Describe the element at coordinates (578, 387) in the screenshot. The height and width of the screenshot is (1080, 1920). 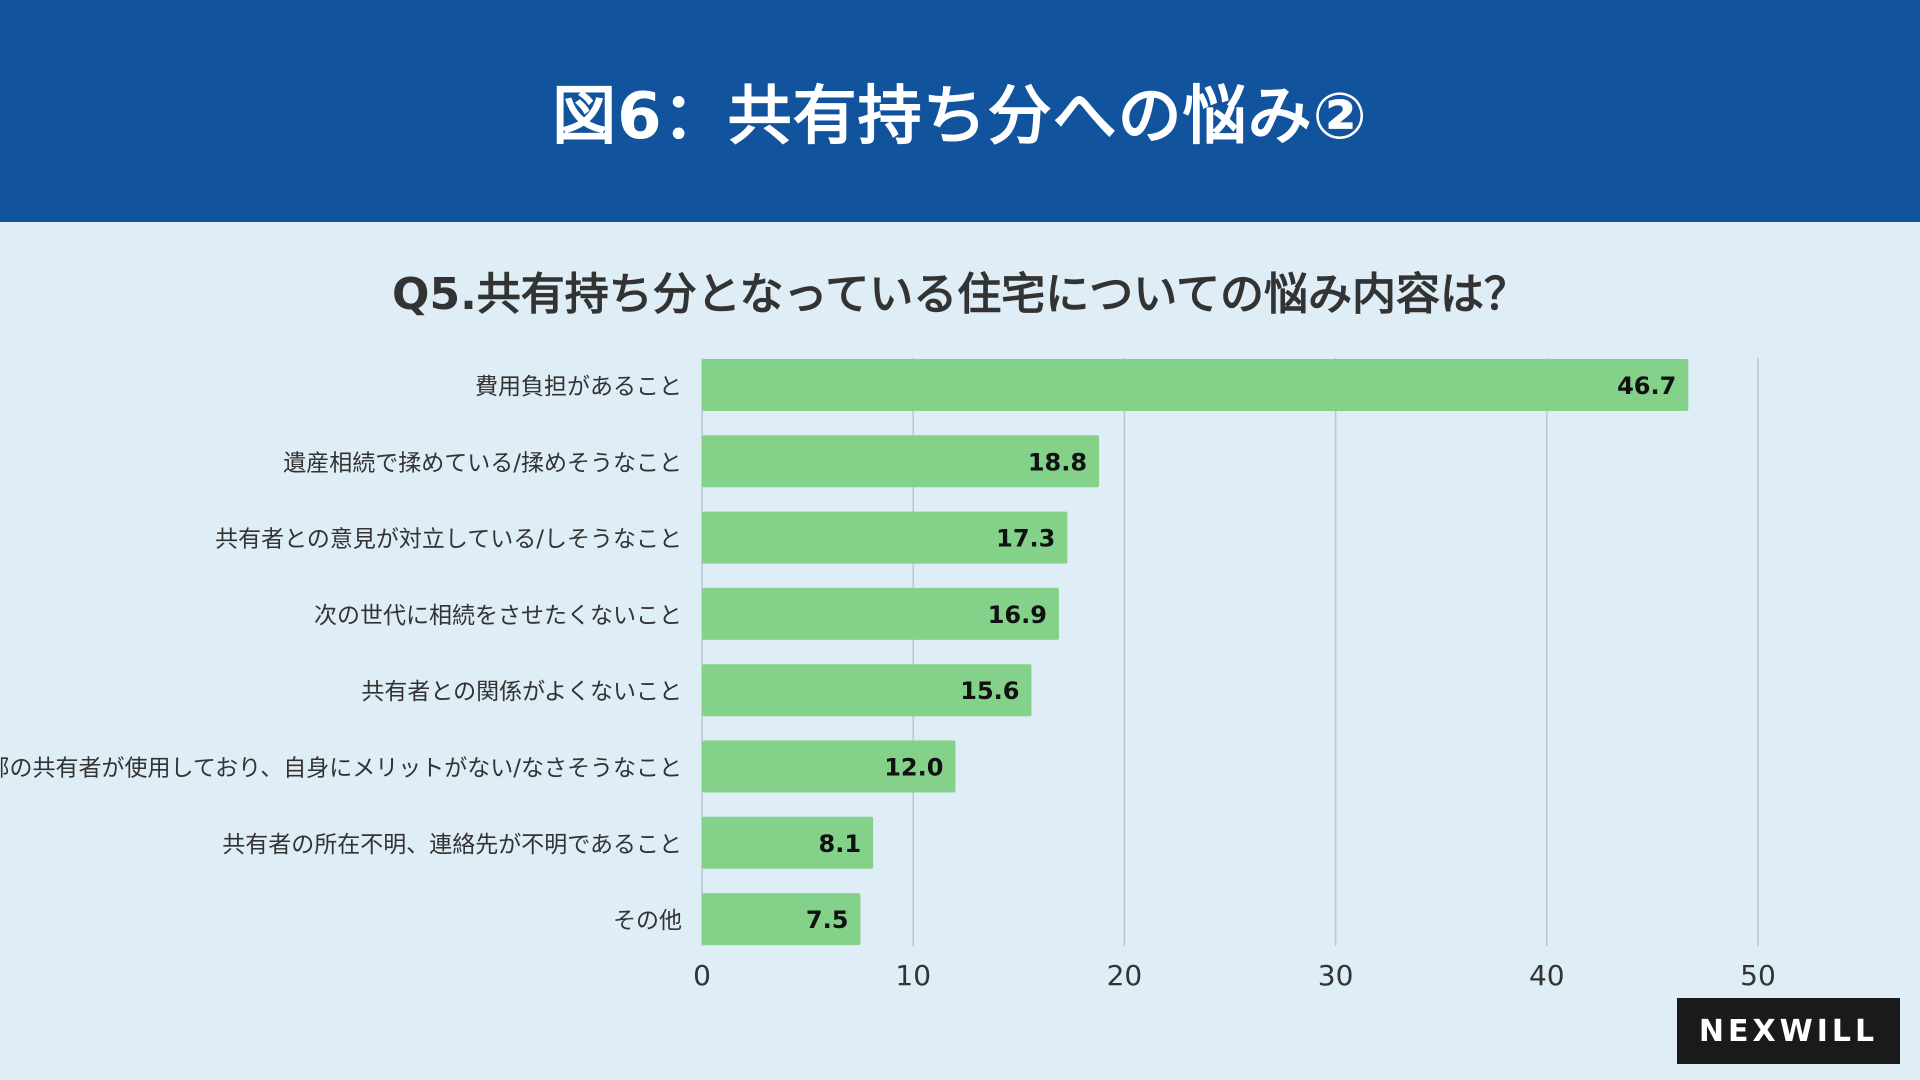
I see `category-label-0: 費用負担があること` at that location.